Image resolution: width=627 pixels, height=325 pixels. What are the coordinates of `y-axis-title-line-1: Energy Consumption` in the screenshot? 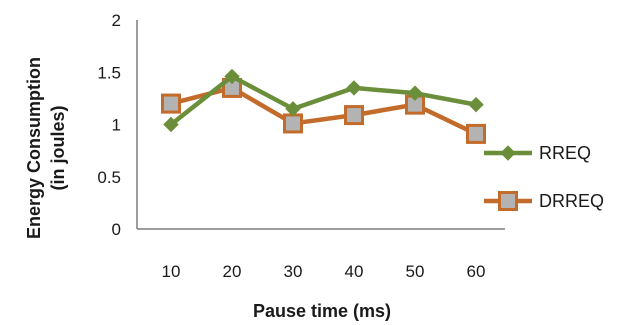 It's located at (34, 148).